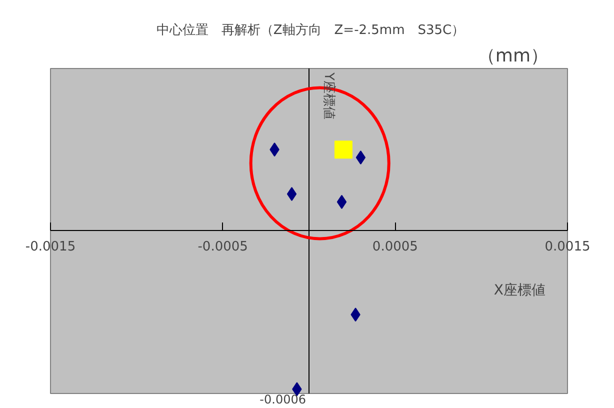 This screenshot has height=408, width=614. Describe the element at coordinates (329, 96) in the screenshot. I see `y-axis-title: Y座標値` at that location.